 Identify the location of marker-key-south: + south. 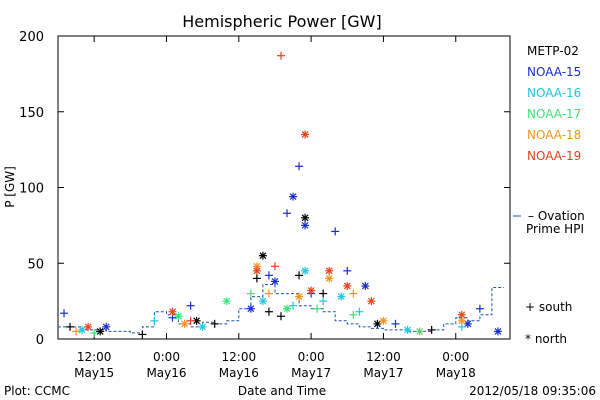
(548, 307).